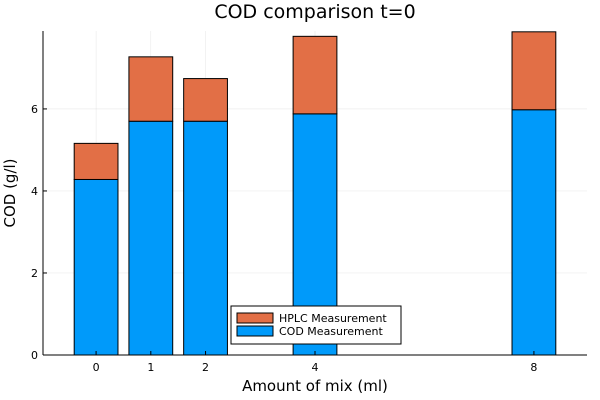 The height and width of the screenshot is (400, 600). Describe the element at coordinates (205, 367) in the screenshot. I see `x-tick-label: 2` at that location.